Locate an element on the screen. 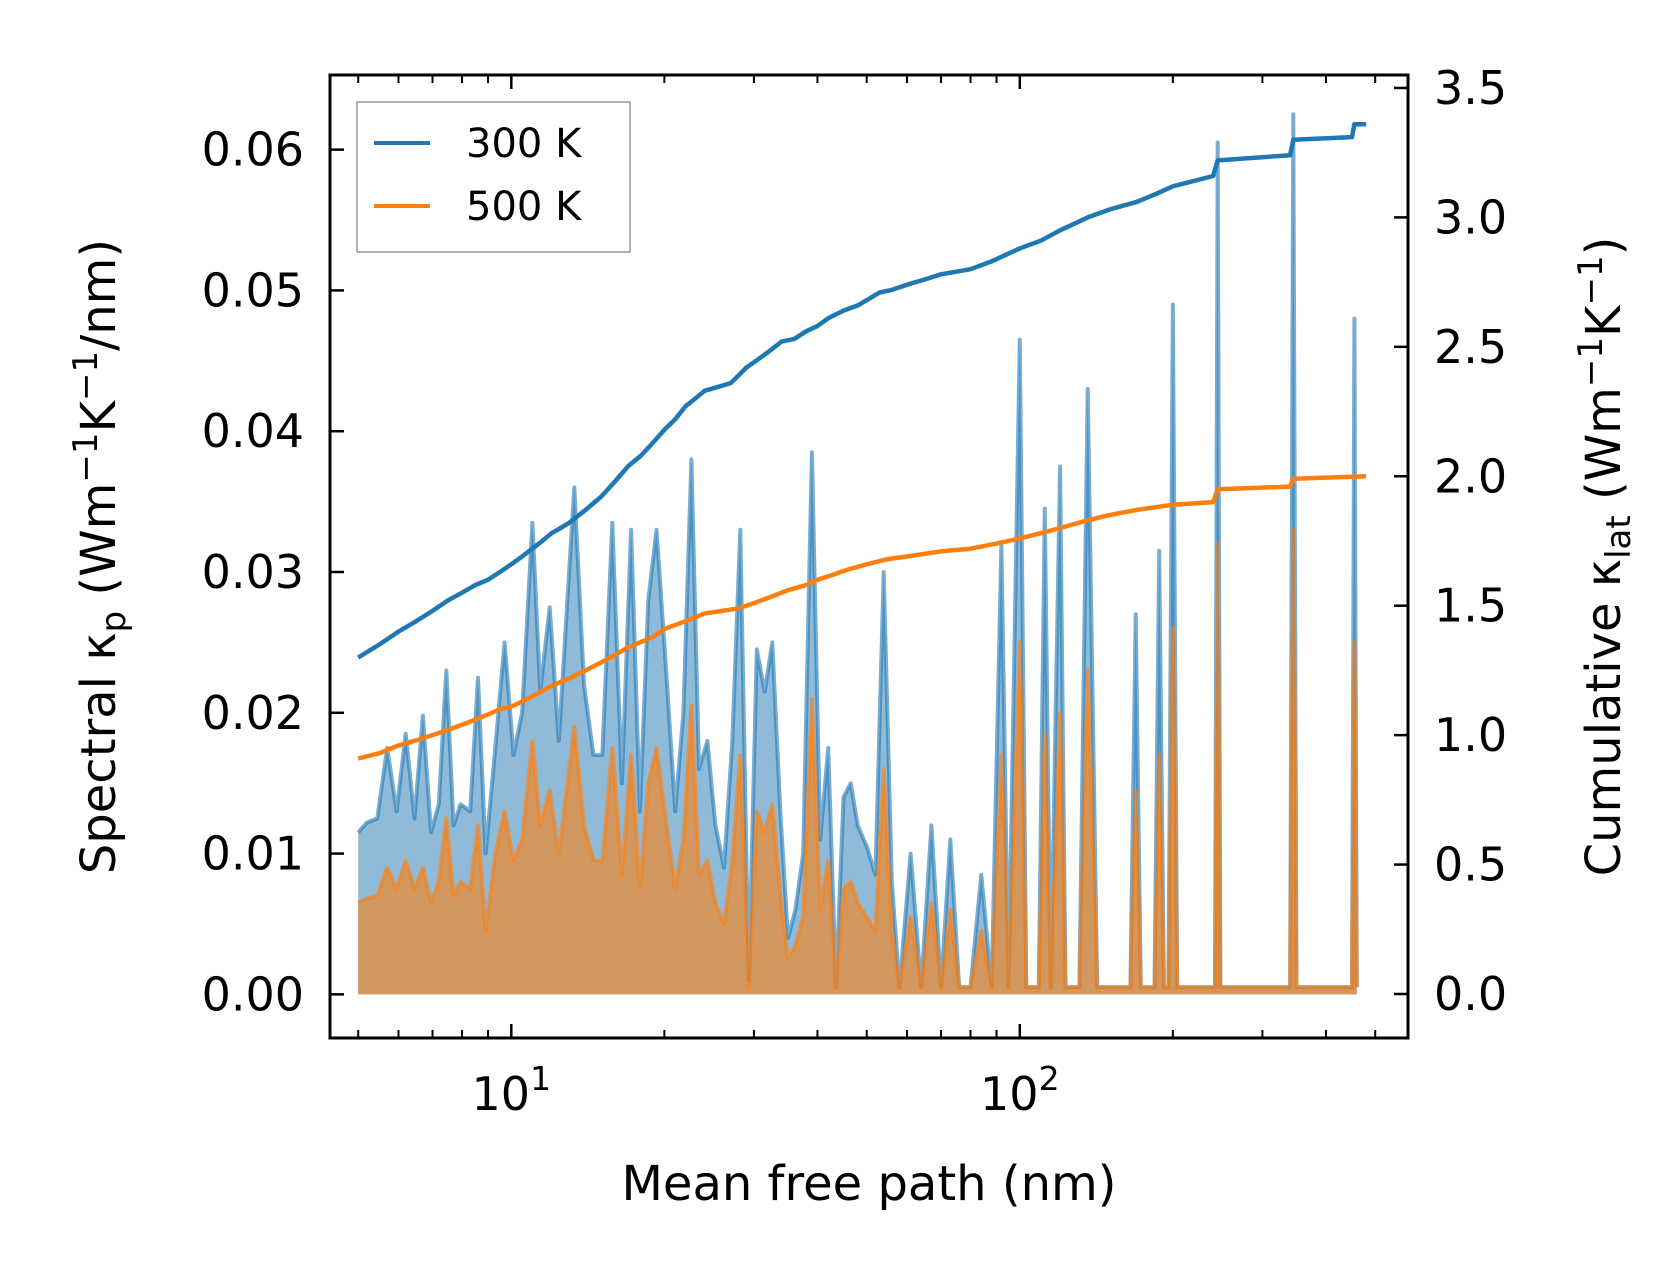 This screenshot has width=1679, height=1269. y-right-tick-label: 3.5 is located at coordinates (1470, 88).